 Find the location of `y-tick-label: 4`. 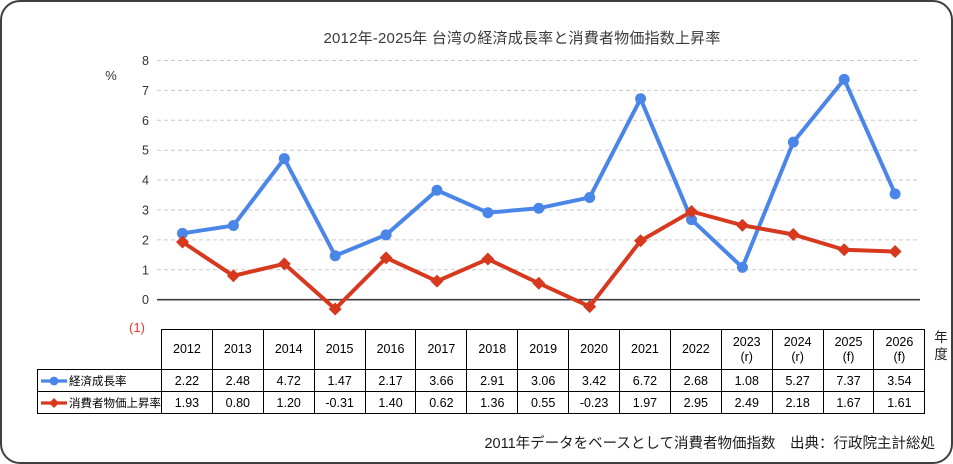

y-tick-label: 4 is located at coordinates (145, 181).